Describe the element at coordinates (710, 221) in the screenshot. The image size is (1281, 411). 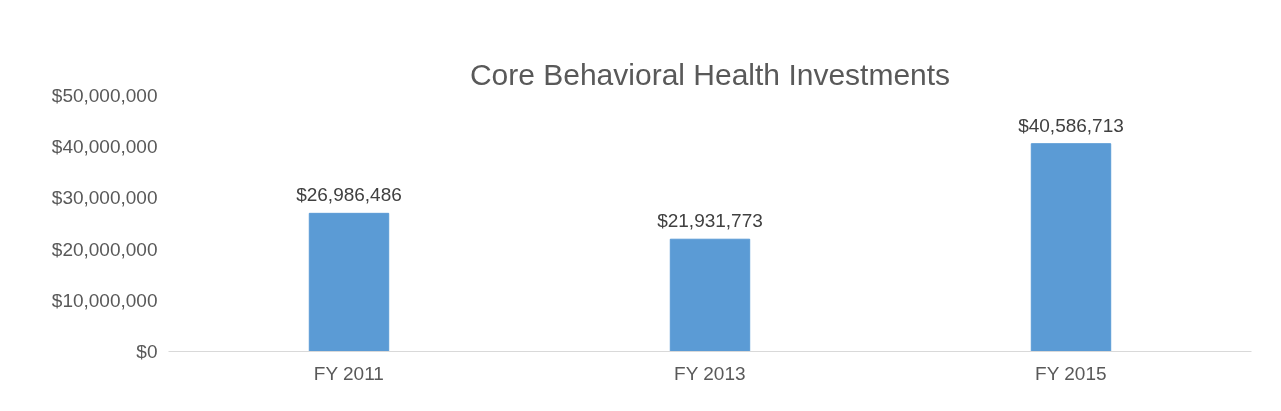
I see `data-label: $21,931,773` at that location.